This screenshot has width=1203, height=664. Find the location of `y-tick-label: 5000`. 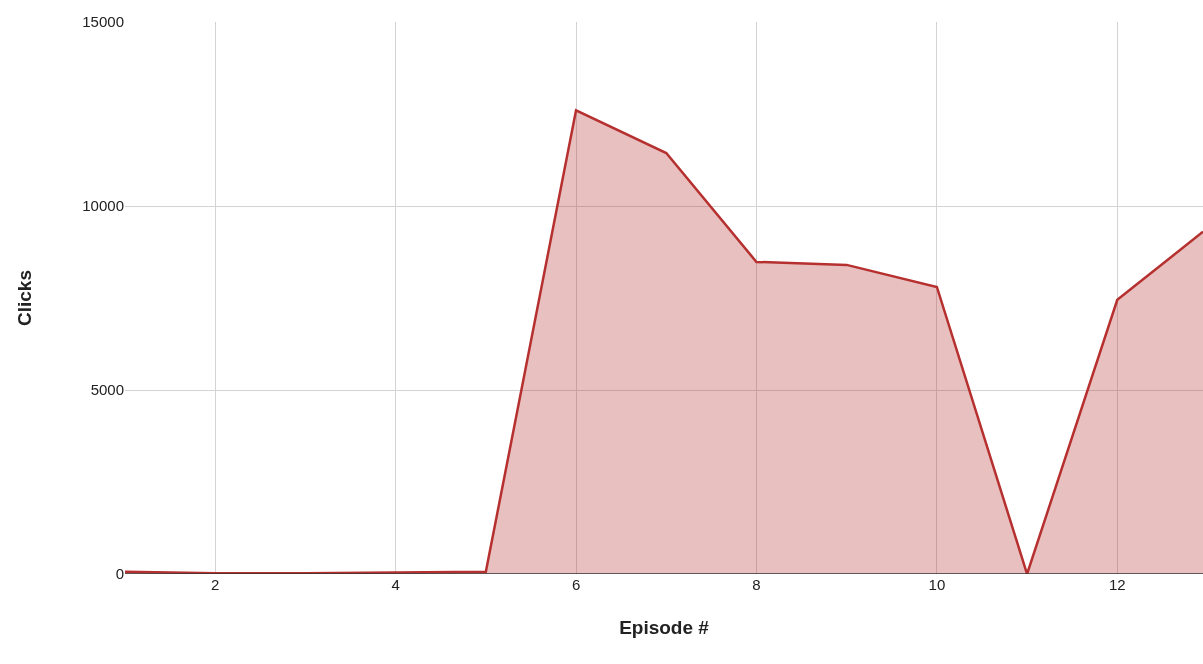

y-tick-label: 5000 is located at coordinates (107, 390).